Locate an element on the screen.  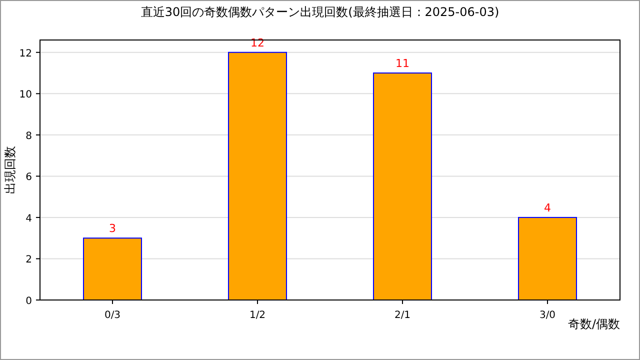
x-axis-title: 奇数/偶数 is located at coordinates (594, 324).